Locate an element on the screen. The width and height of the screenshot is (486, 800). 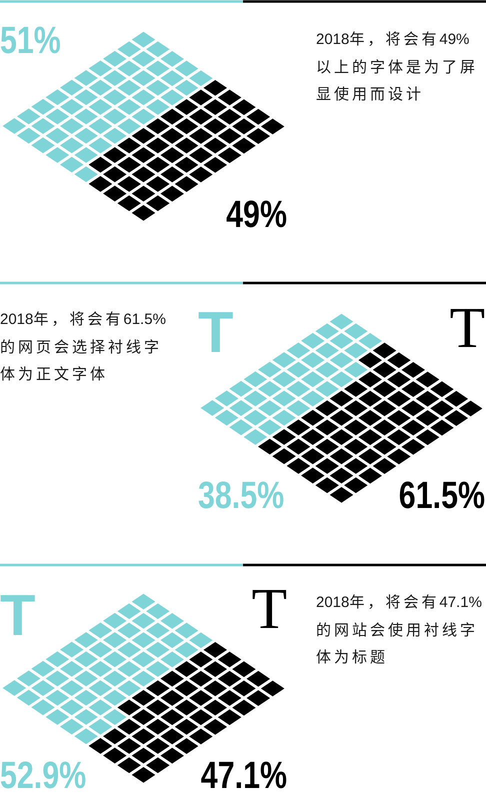
data-label: 52.9% is located at coordinates (43, 775).